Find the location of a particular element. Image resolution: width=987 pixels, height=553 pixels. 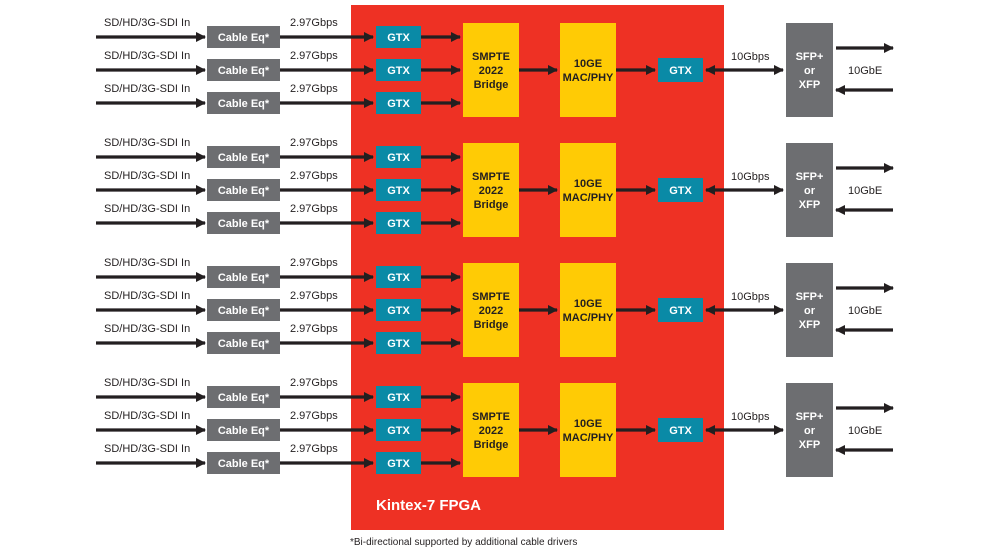

fpga-label: Kintex-7 FPGA is located at coordinates (428, 505).